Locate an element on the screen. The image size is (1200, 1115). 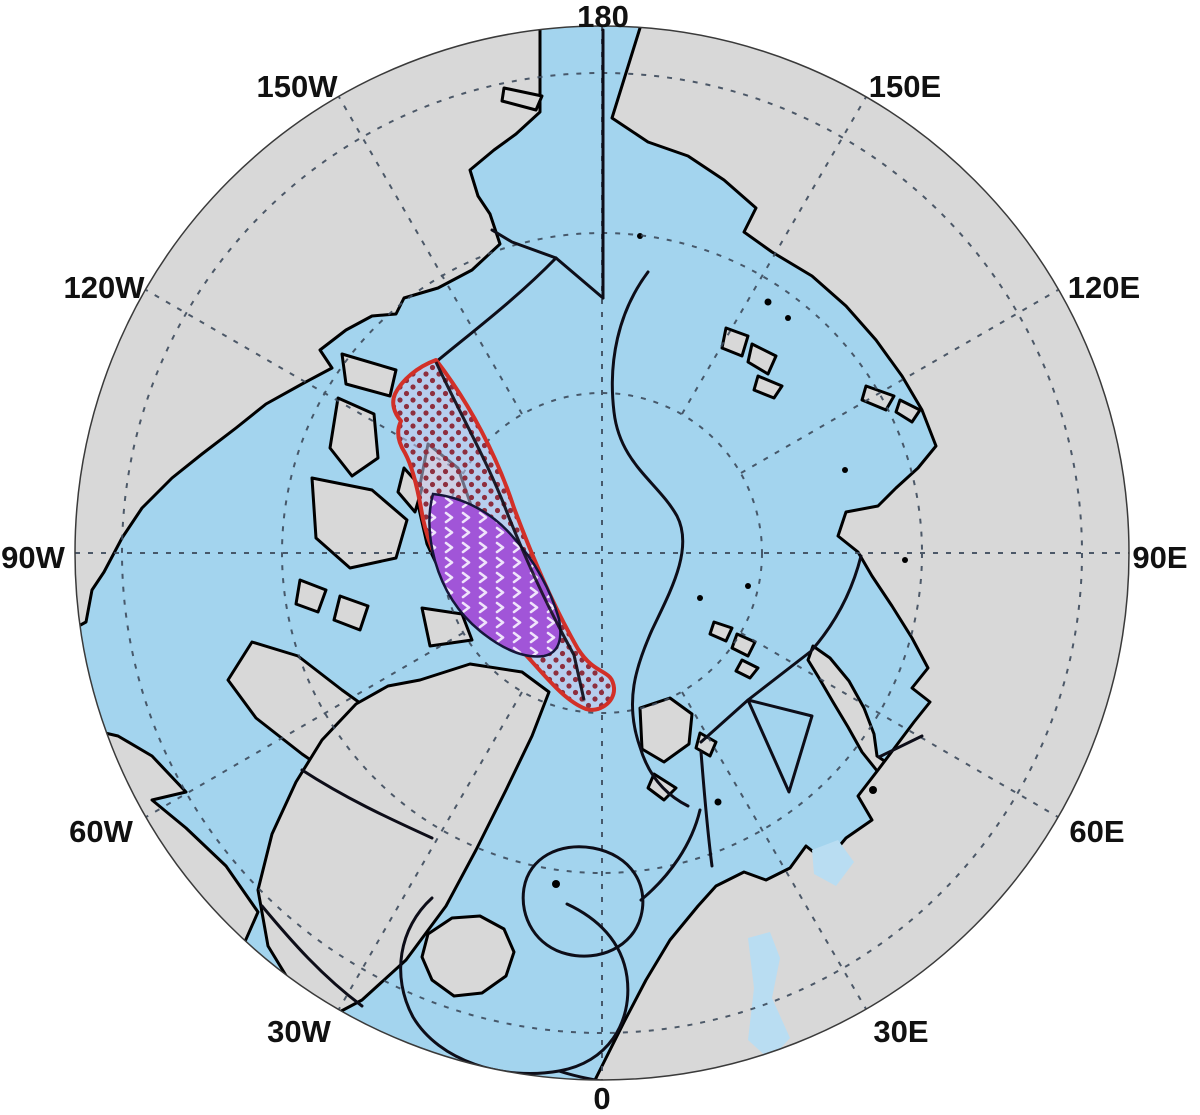
meridian-label-180: 180 is located at coordinates (603, 17).